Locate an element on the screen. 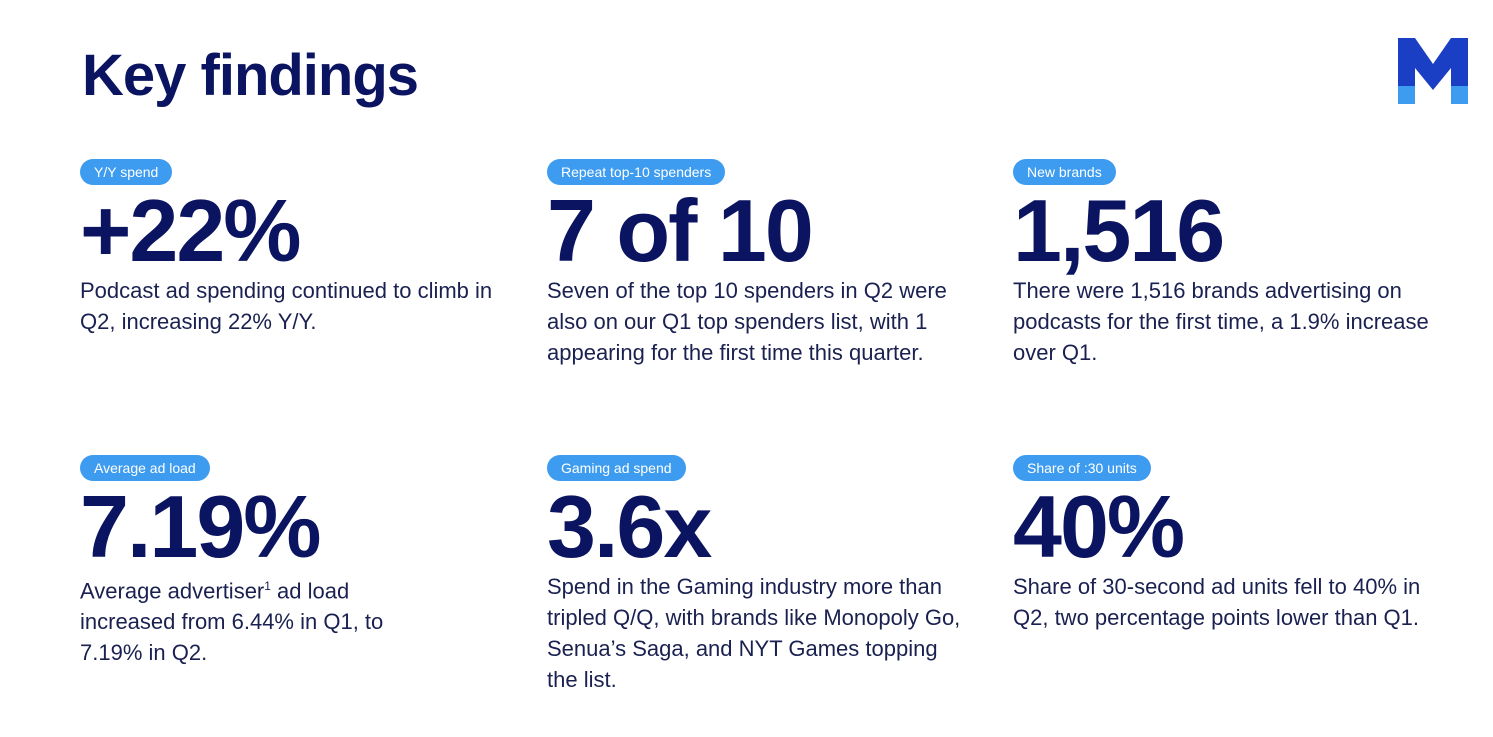 Image resolution: width=1493 pixels, height=737 pixels. page-title: Key findings is located at coordinates (250, 75).